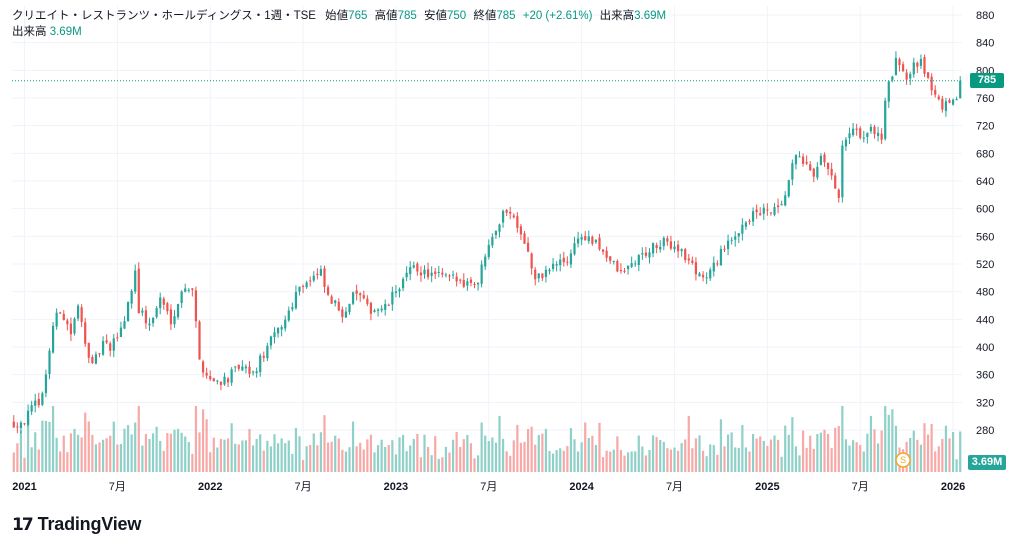 This screenshot has width=1024, height=551. Describe the element at coordinates (435, 16) in the screenshot. I see `legend-low-label: 安値` at that location.